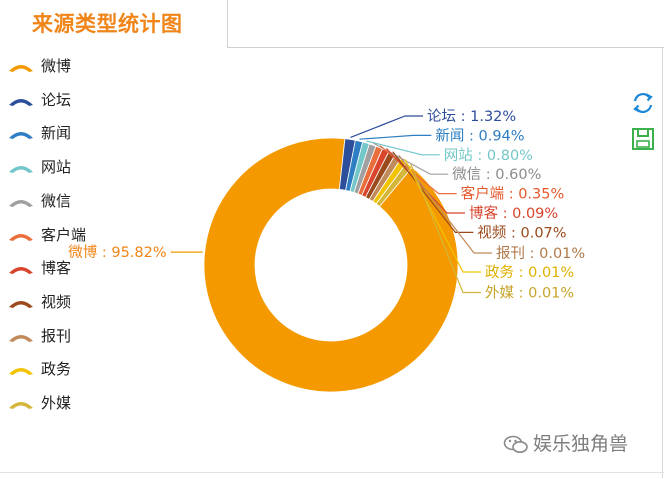 This screenshot has width=664, height=479. What do you see at coordinates (227, 24) in the screenshot?
I see `tab-divider` at bounding box center [227, 24].